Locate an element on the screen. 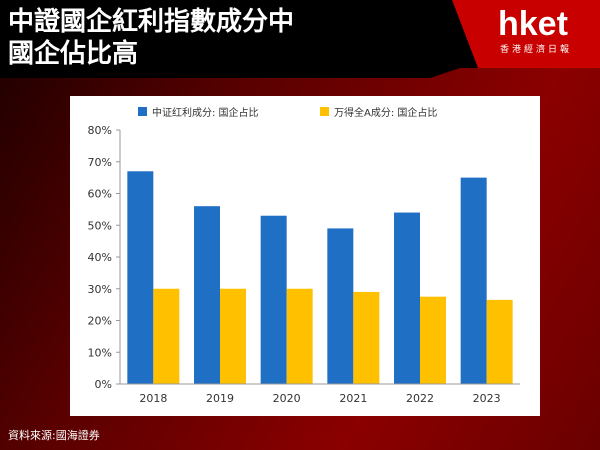 The height and width of the screenshot is (450, 600). bar-series-1-2020 is located at coordinates (273, 299).